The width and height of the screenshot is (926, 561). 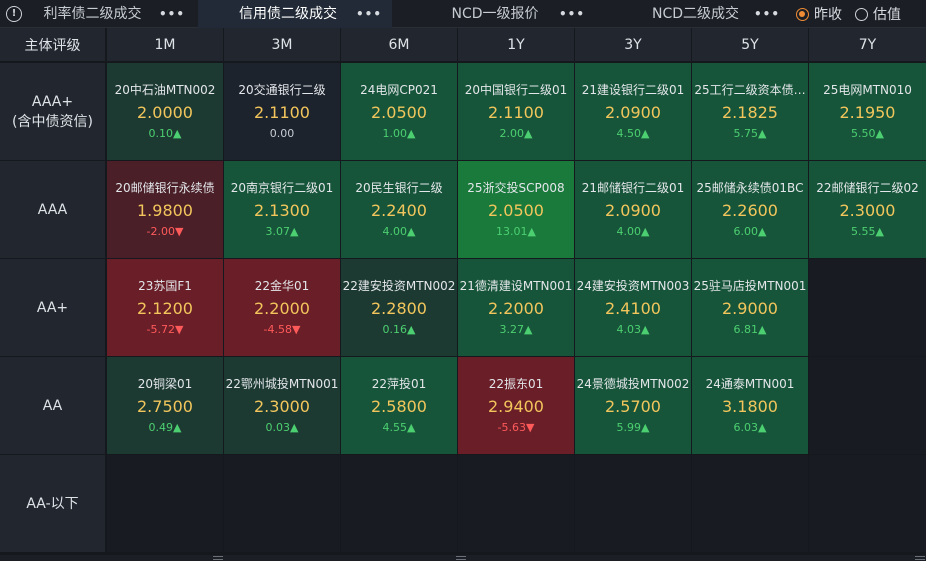 What do you see at coordinates (52, 503) in the screenshot?
I see `rating-label: AA-以下` at bounding box center [52, 503].